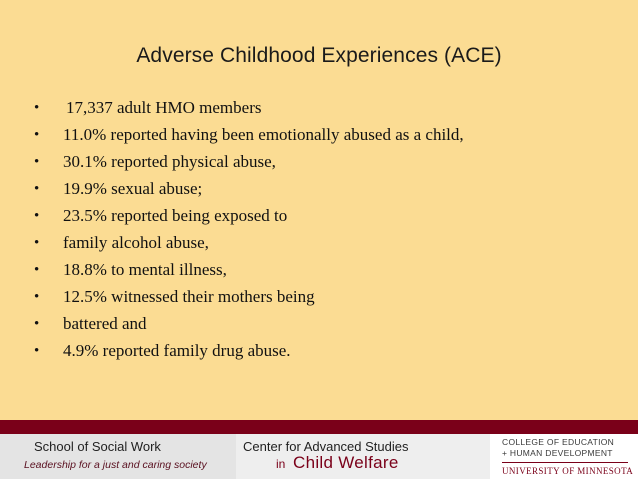 Image resolution: width=638 pixels, height=479 pixels. I want to click on cas-in: in, so click(281, 464).